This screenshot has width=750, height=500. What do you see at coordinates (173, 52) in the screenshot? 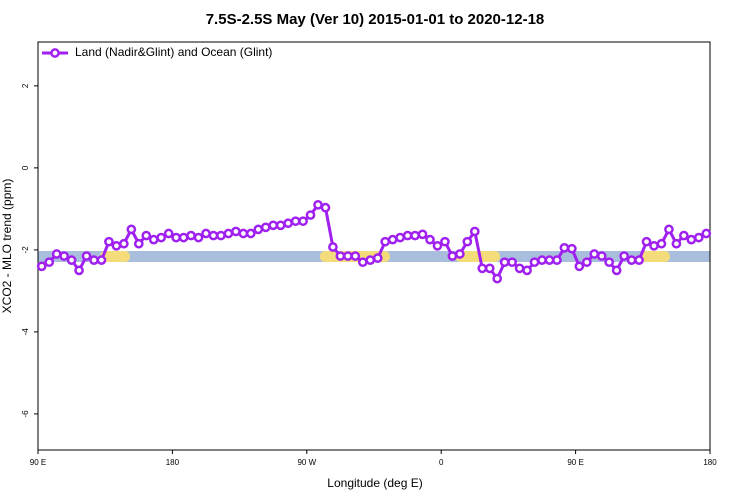
I see `legend-label: Land (Nadir&Glint) and Ocean (Glint)` at bounding box center [173, 52].